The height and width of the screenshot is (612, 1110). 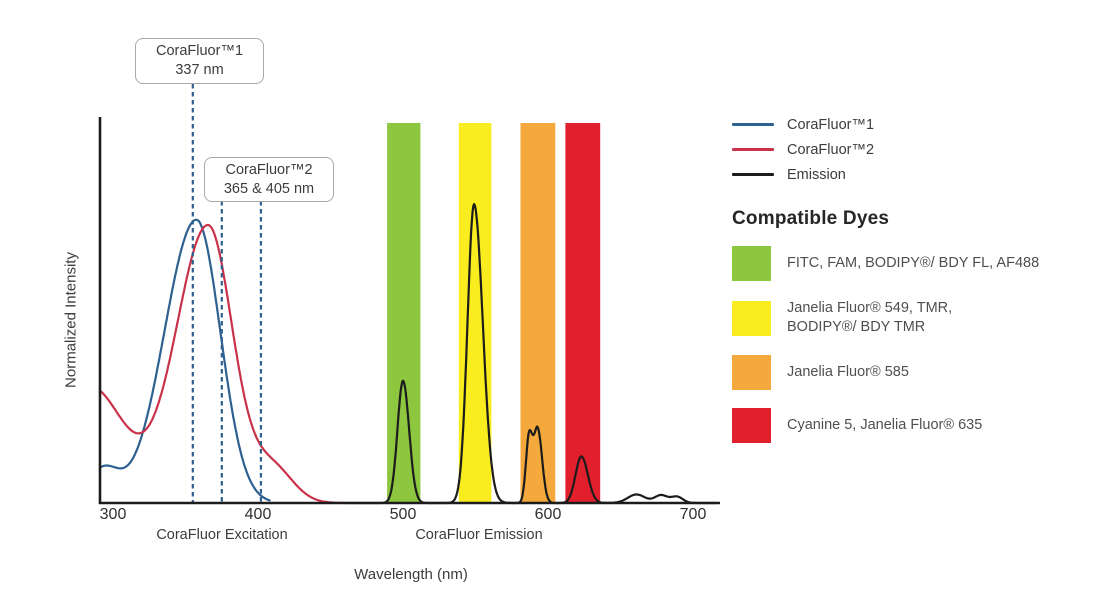 What do you see at coordinates (184, 360) in the screenshot?
I see `series-corafluor1-curve` at bounding box center [184, 360].